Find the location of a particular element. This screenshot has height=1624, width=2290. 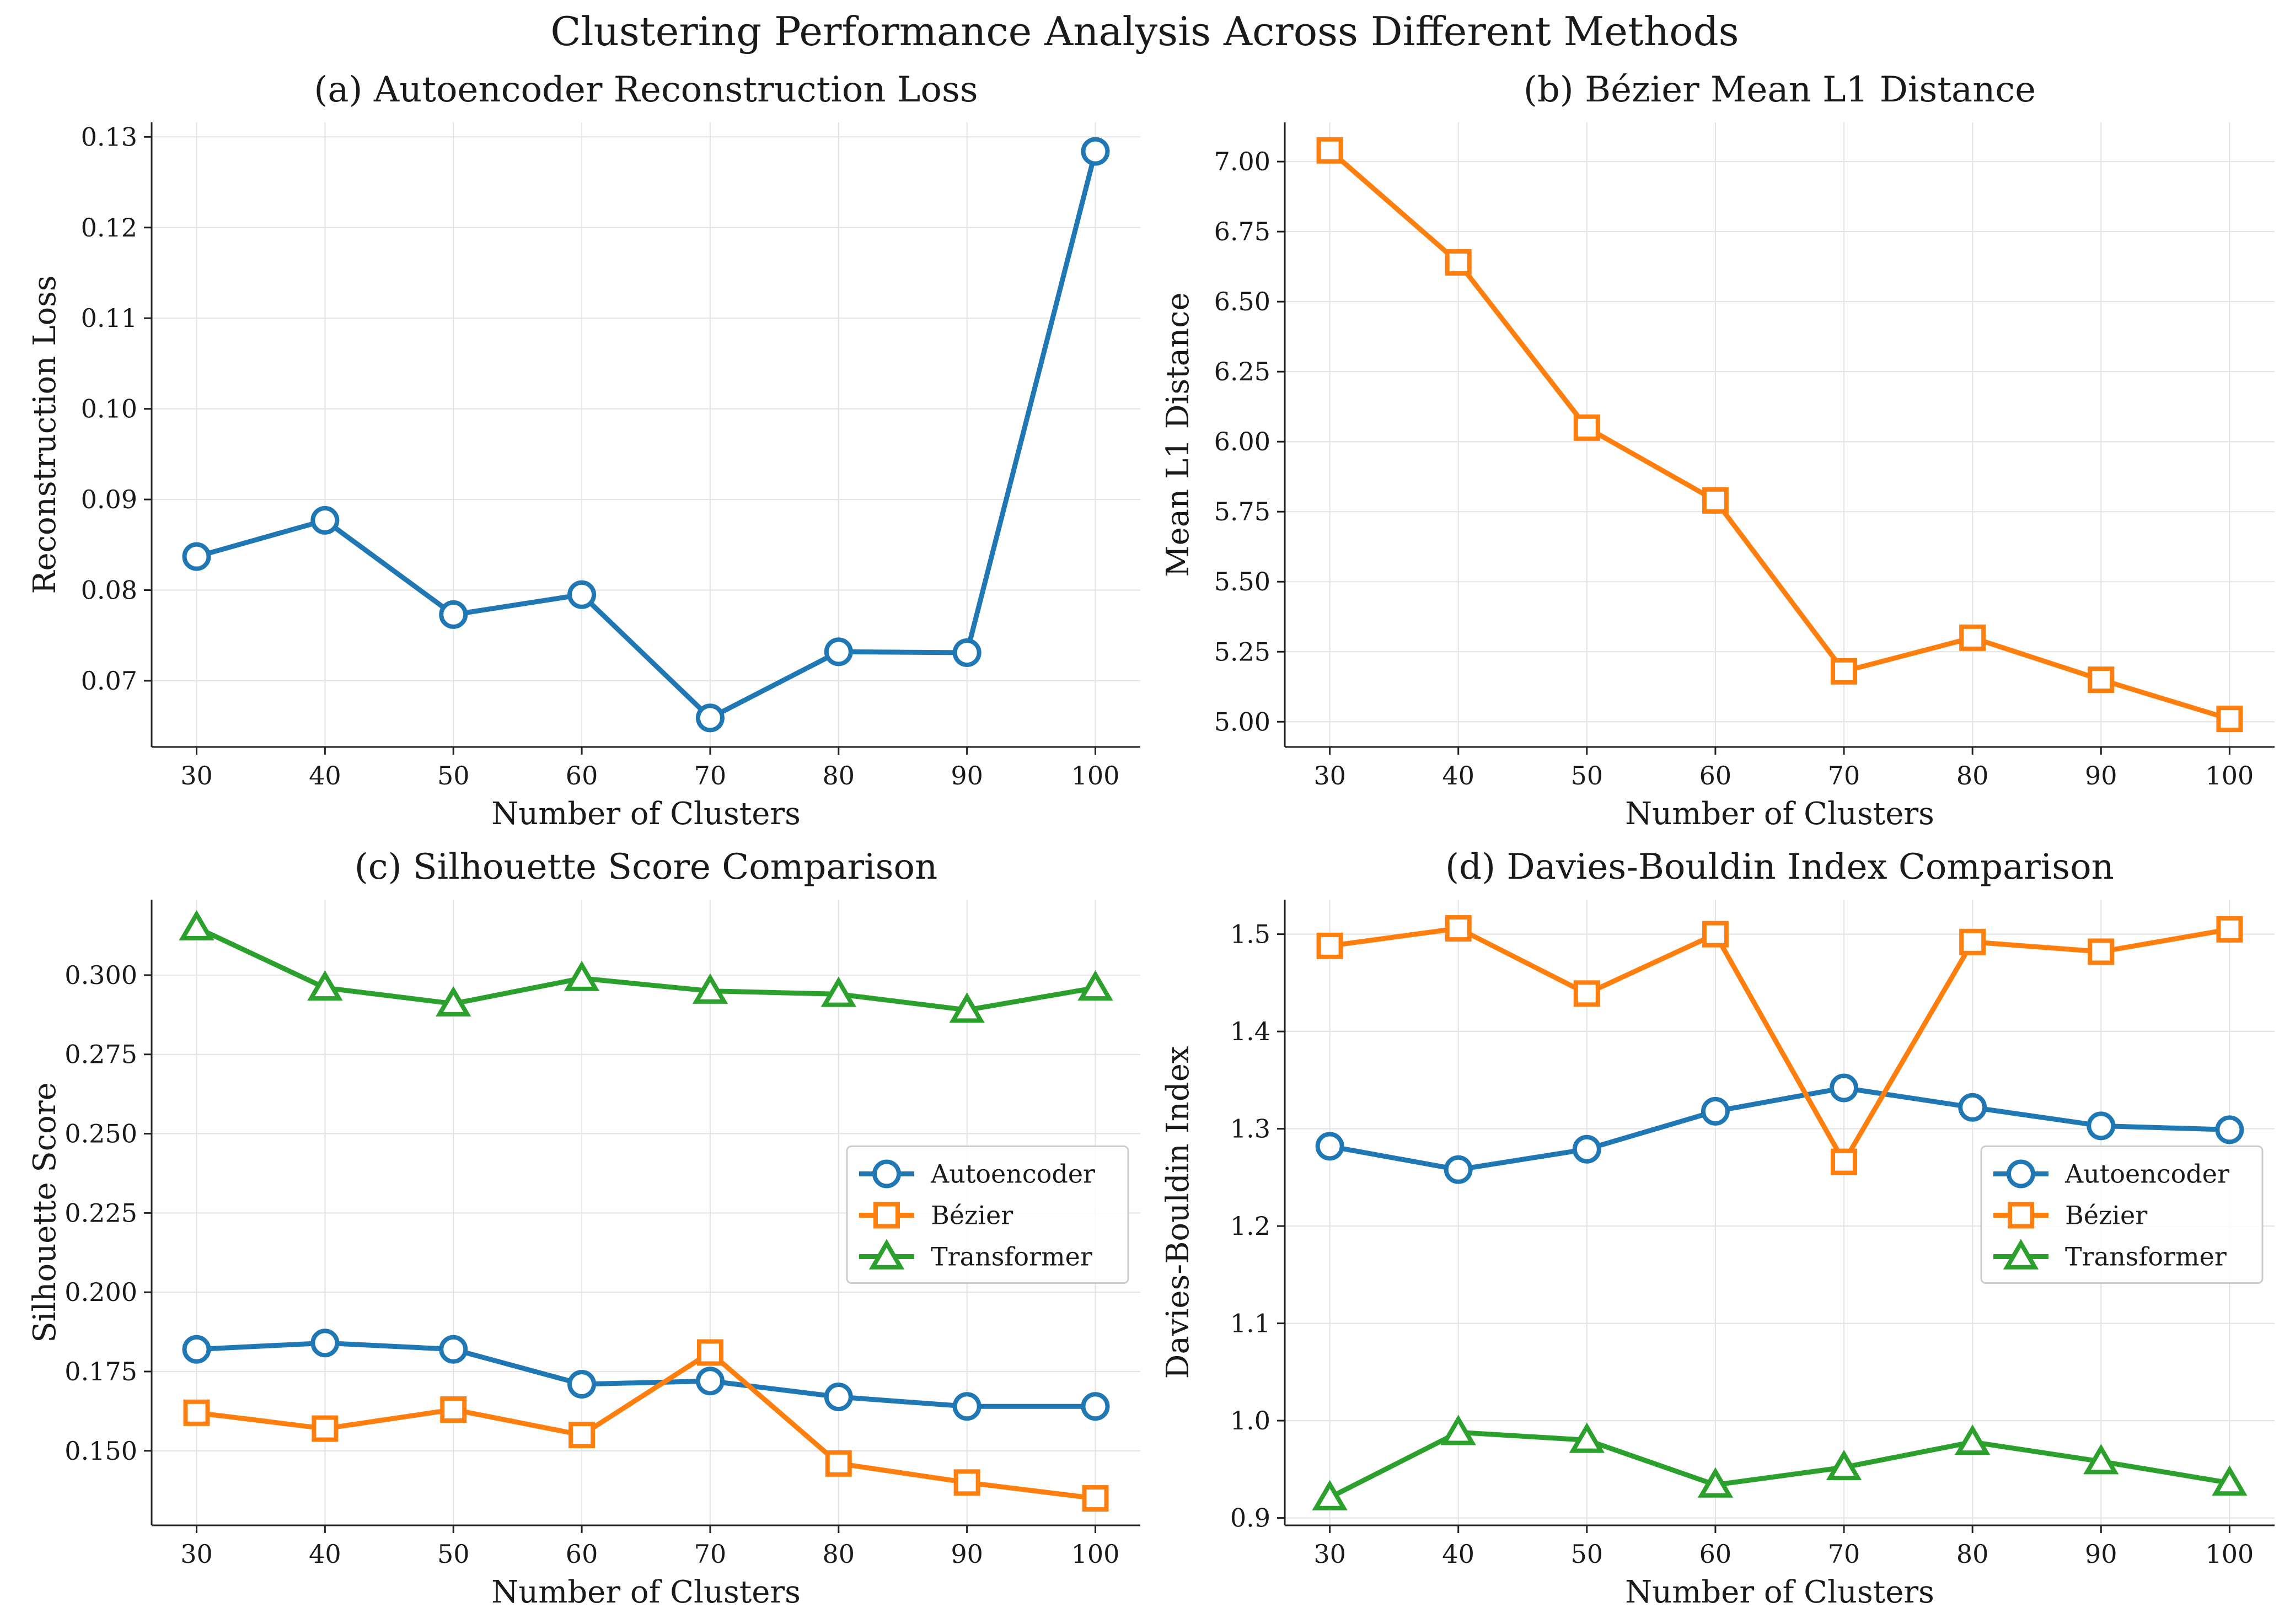

y-tick-label: 6.50 is located at coordinates (1242, 301).